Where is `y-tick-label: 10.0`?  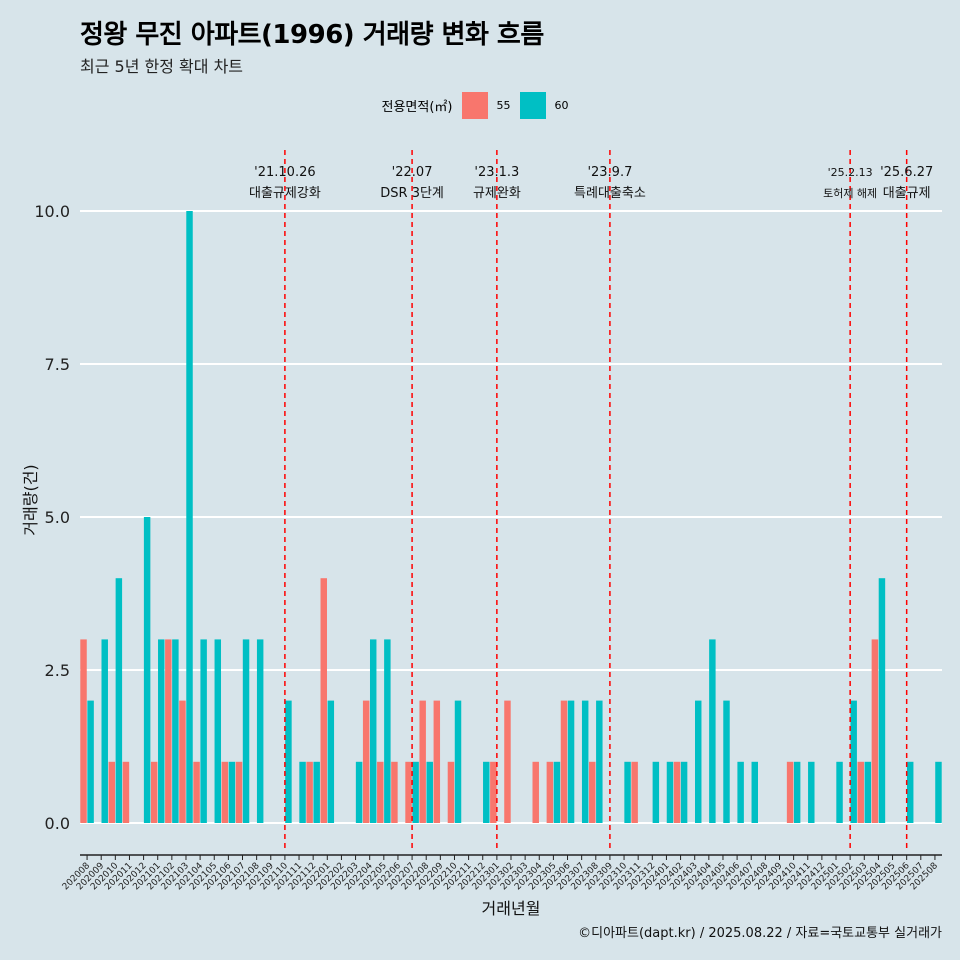
y-tick-label: 10.0 is located at coordinates (52, 211).